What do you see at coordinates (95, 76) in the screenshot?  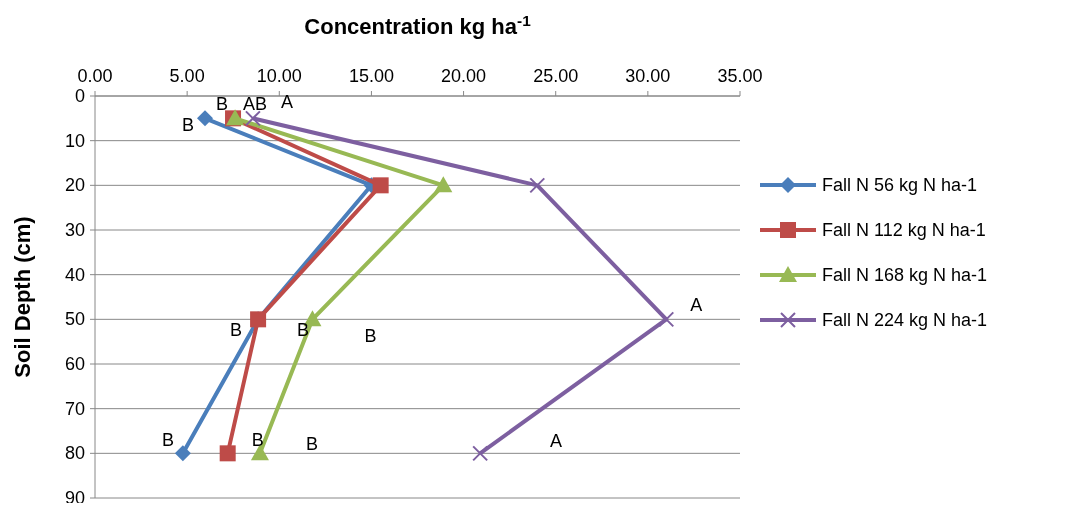 I see `x-tick-label: 0.00` at bounding box center [95, 76].